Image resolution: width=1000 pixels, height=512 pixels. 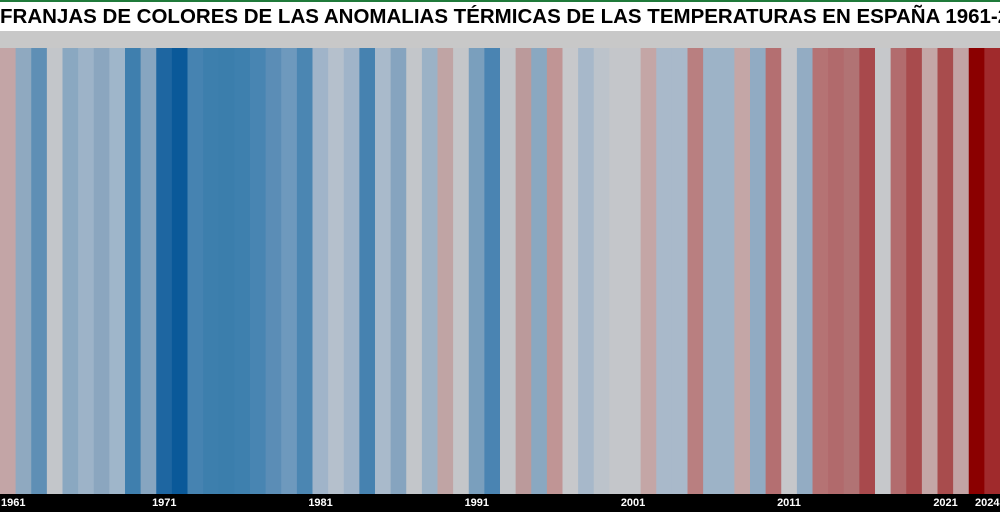 I want to click on stripe-1964, so click(x=54, y=271).